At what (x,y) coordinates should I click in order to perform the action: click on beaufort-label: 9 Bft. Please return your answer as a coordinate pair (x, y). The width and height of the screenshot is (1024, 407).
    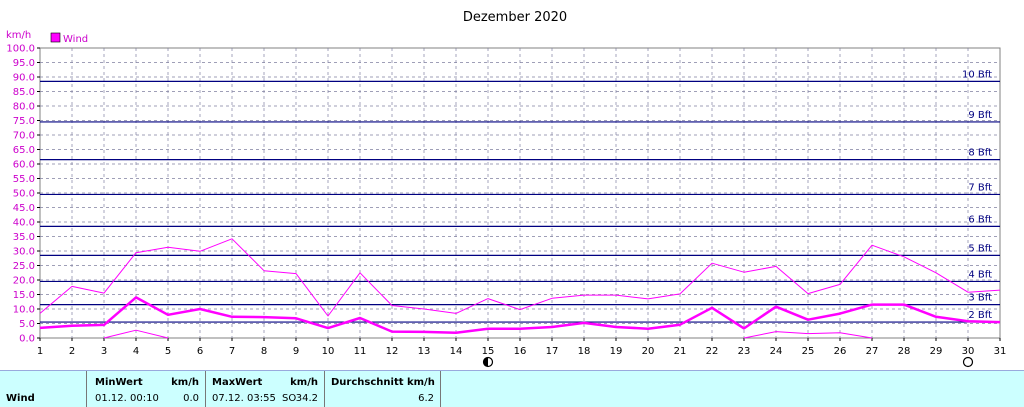
    Looking at the image, I should click on (980, 115).